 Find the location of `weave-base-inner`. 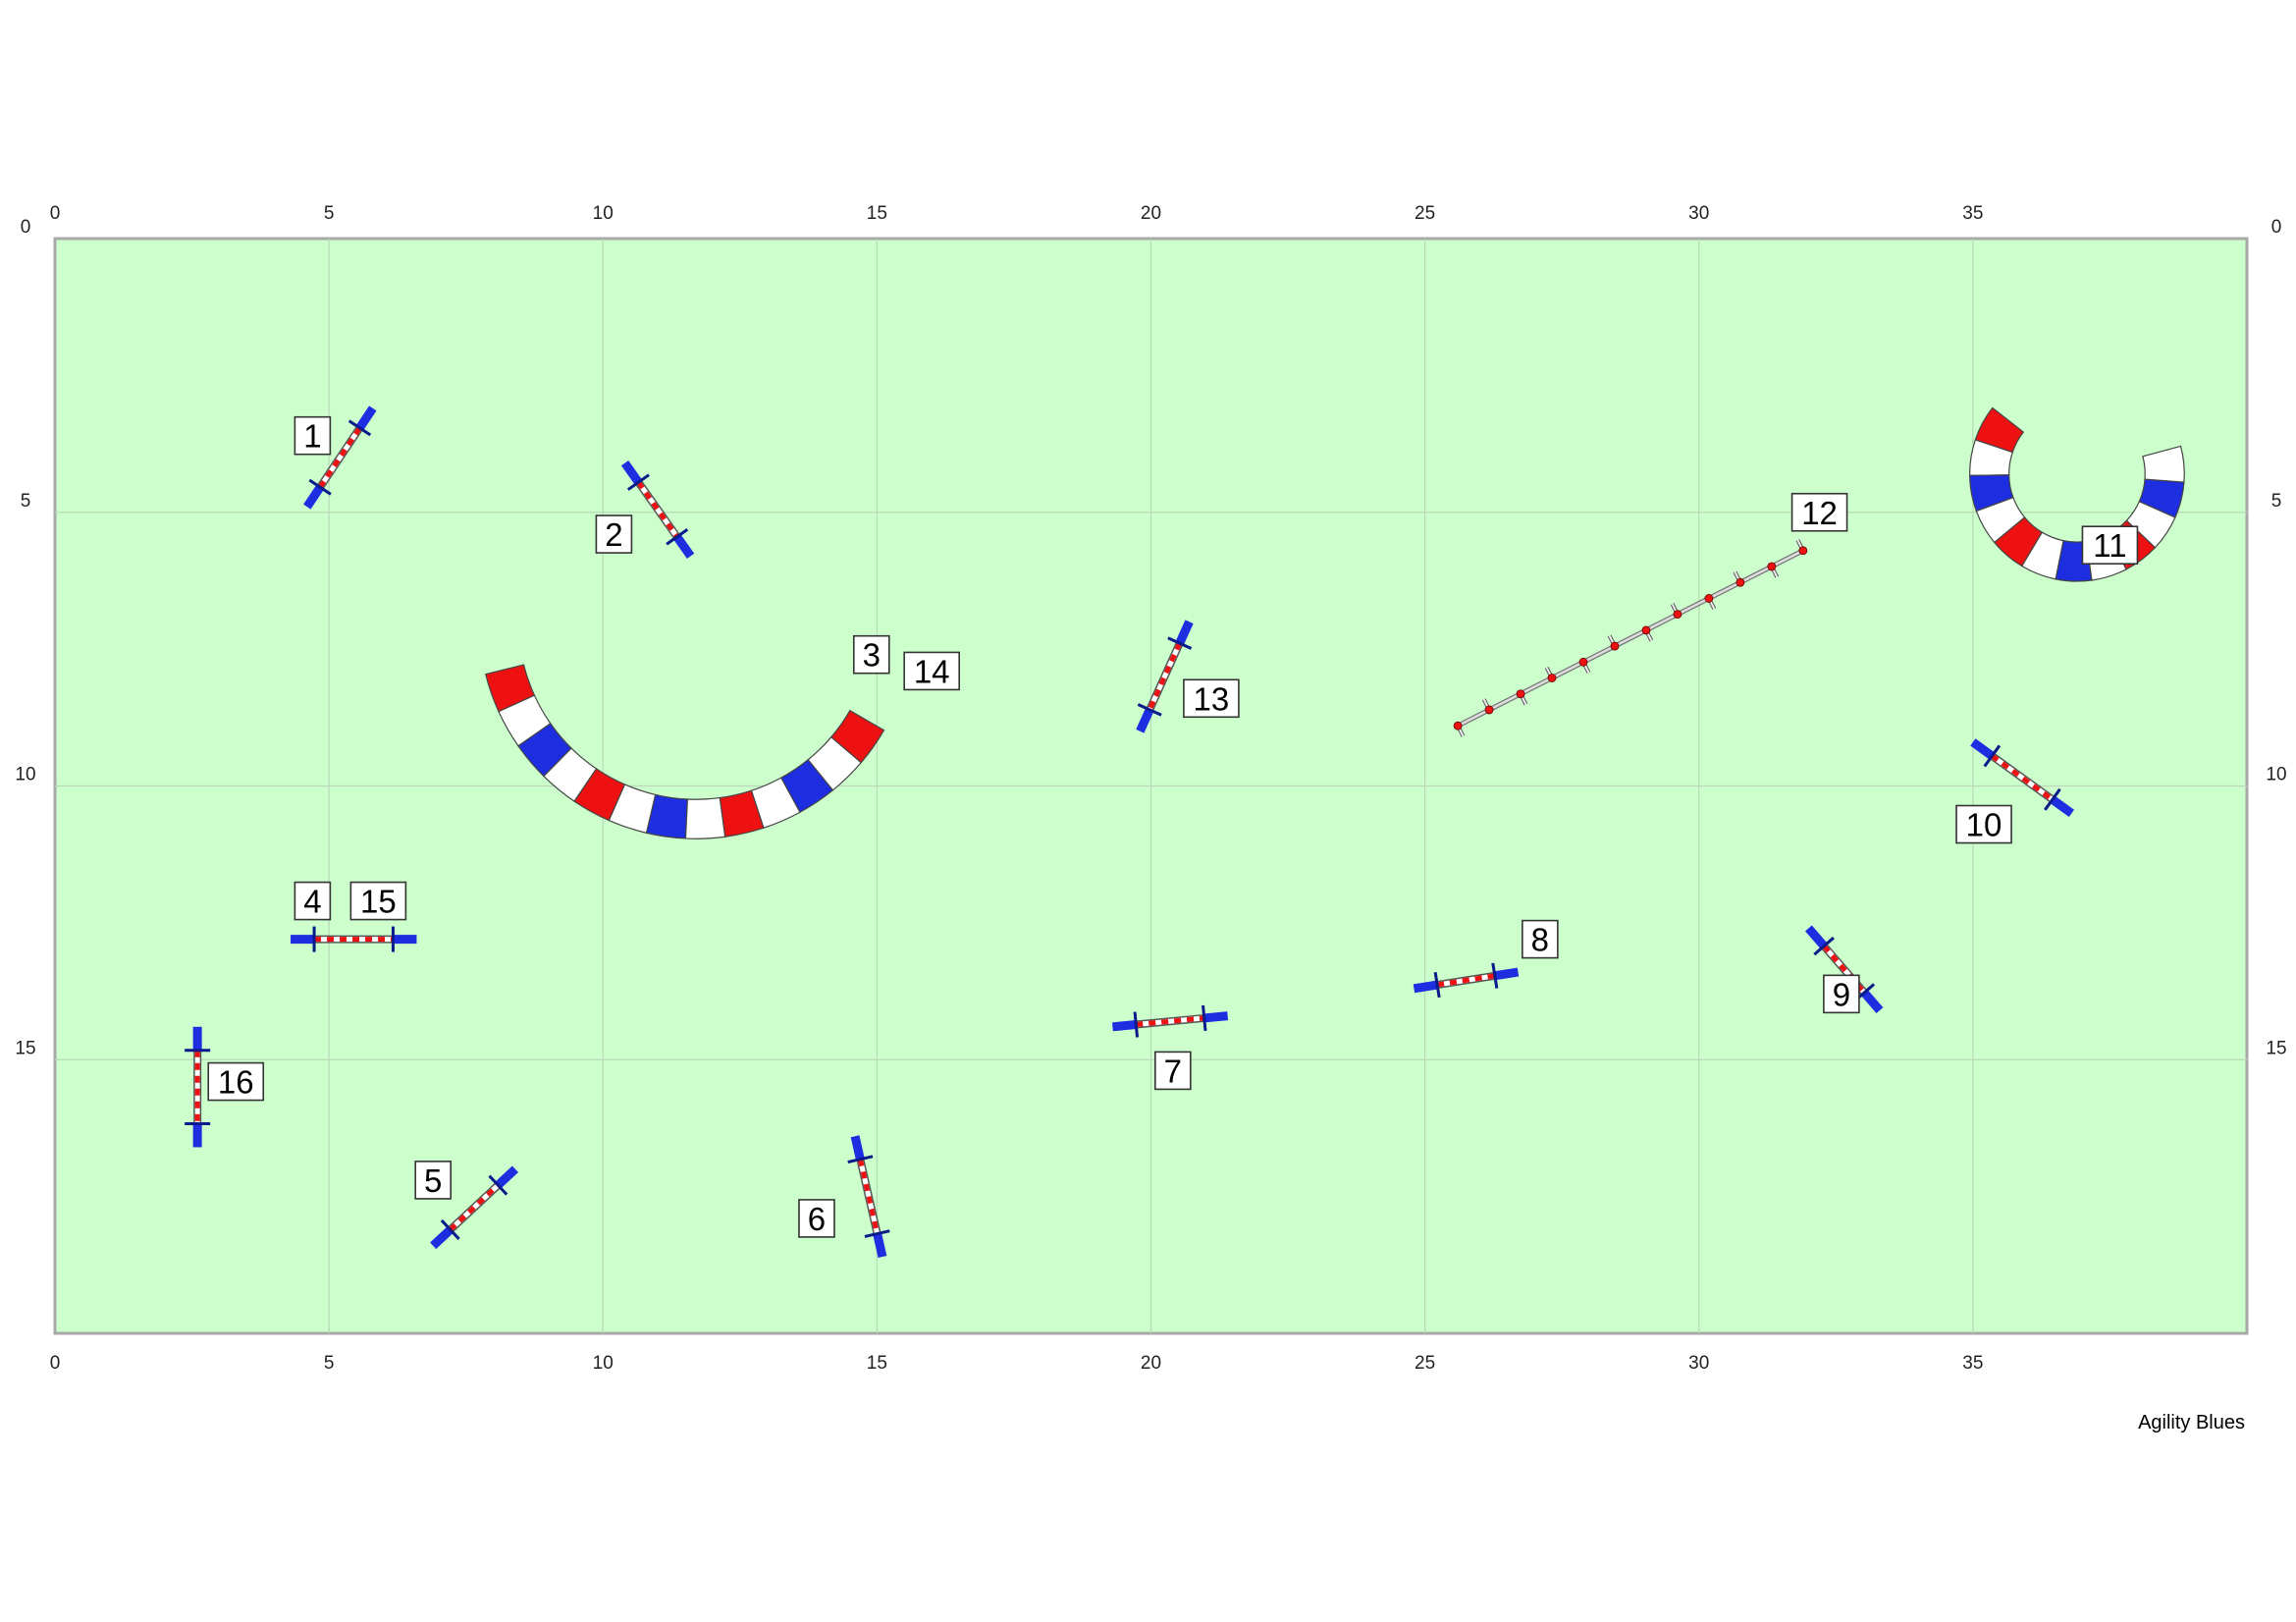

weave-base-inner is located at coordinates (1630, 638).